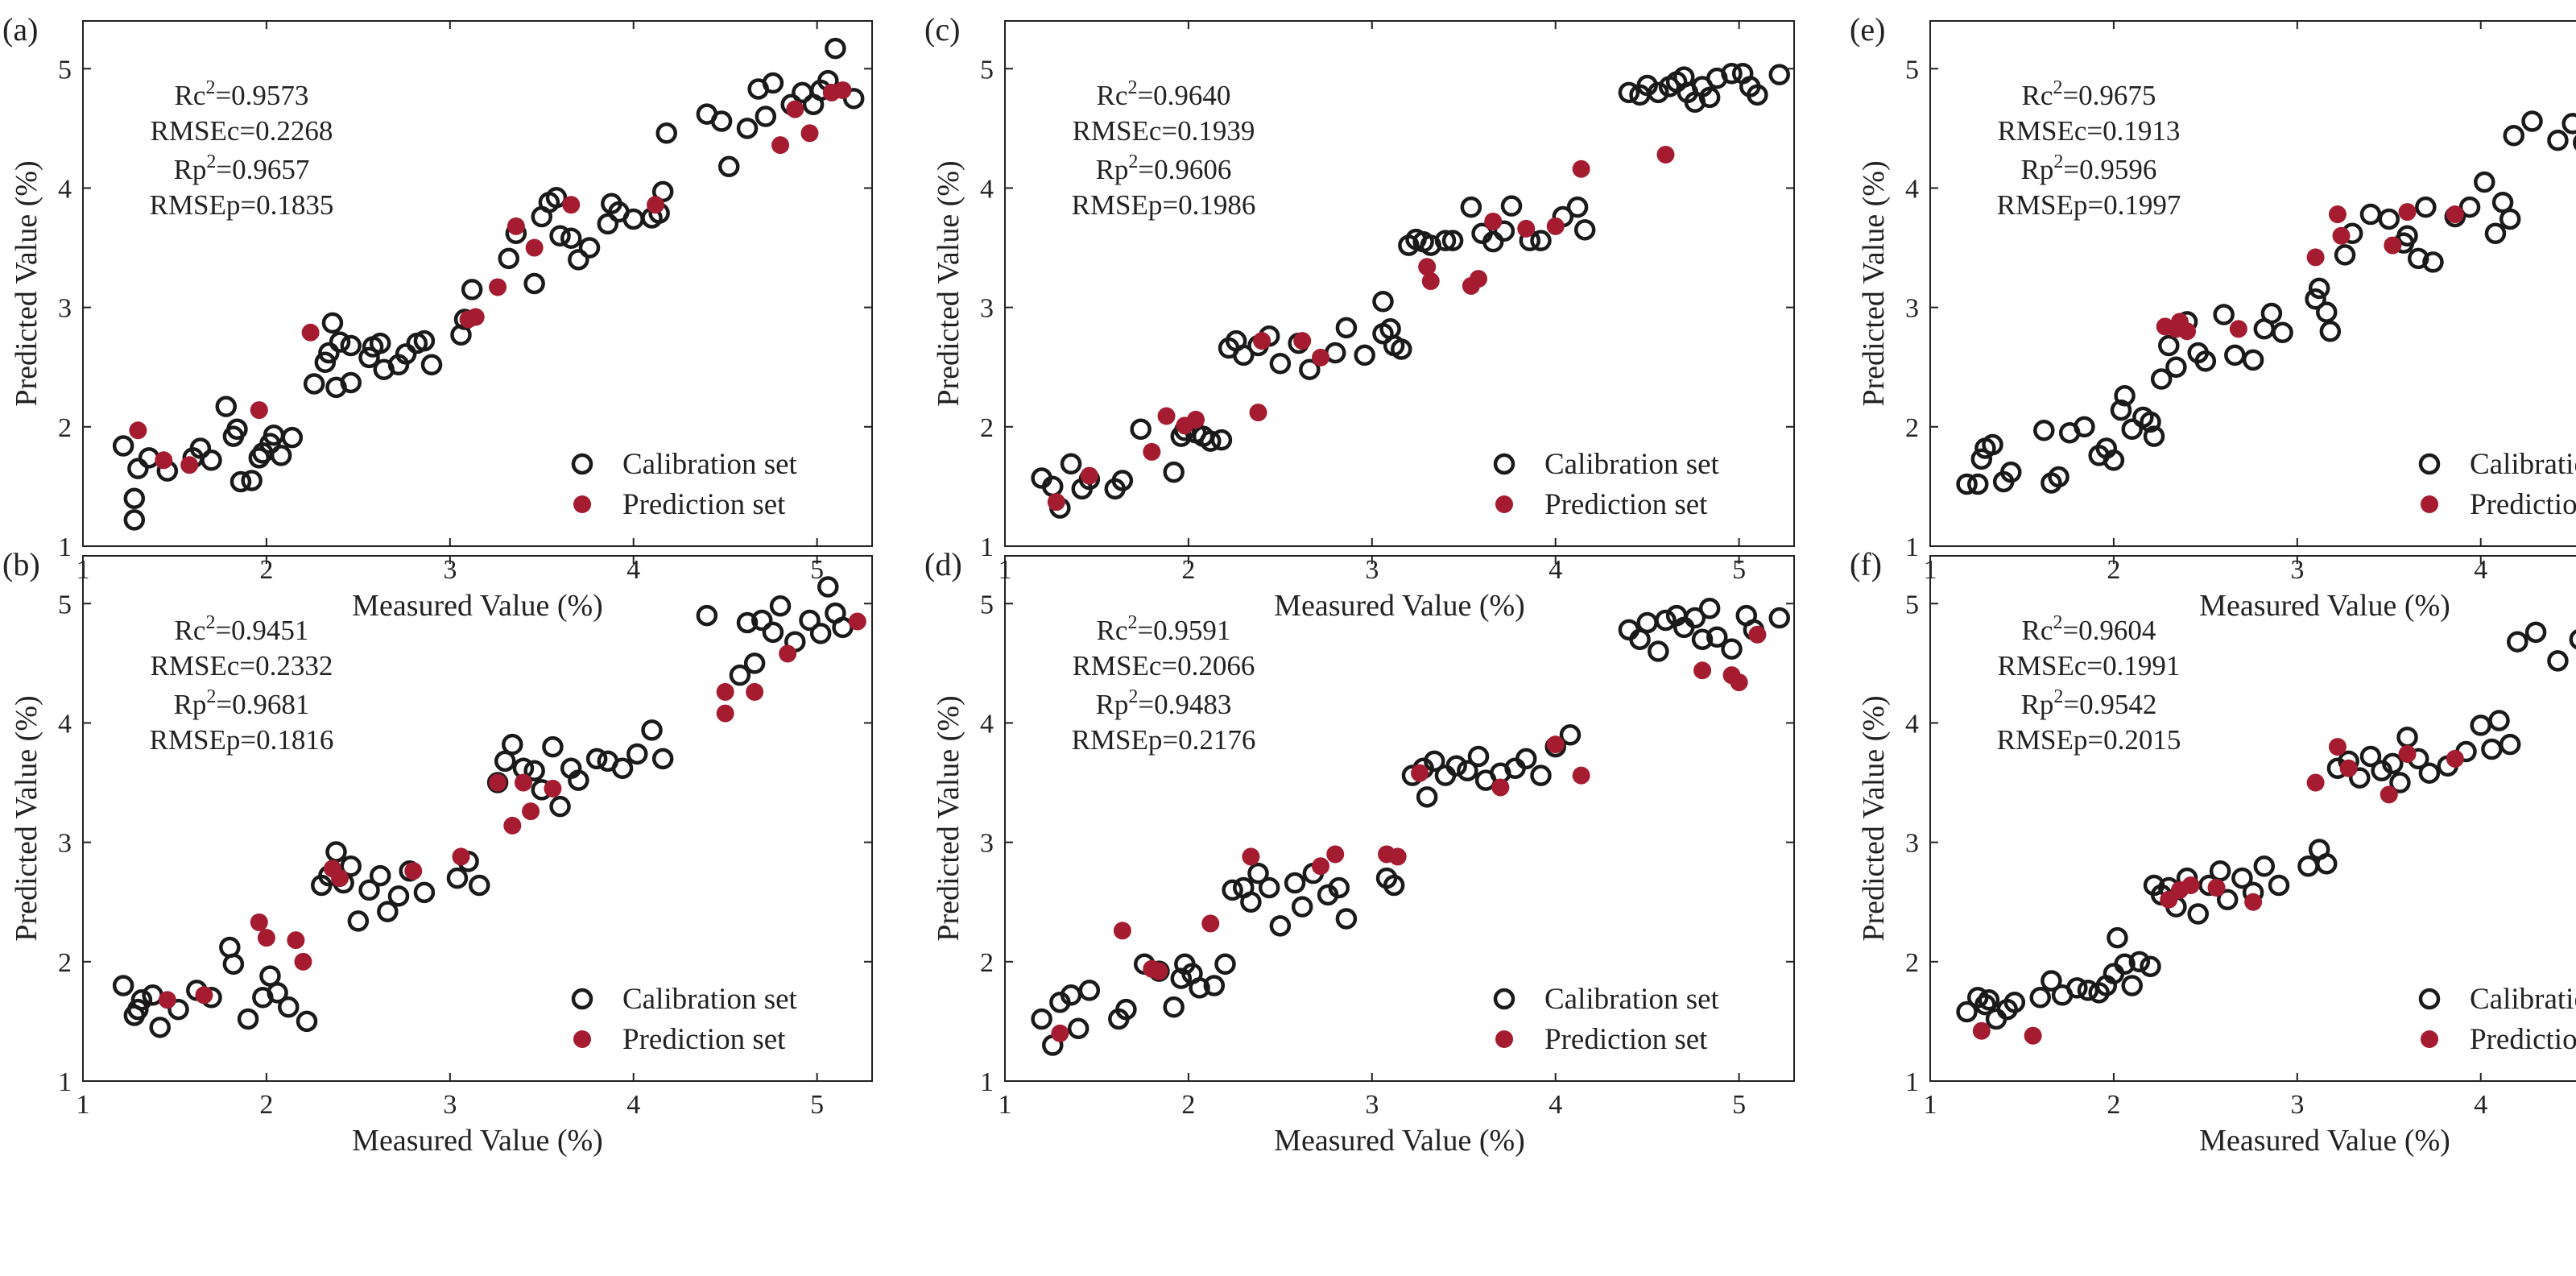 This screenshot has height=1276, width=2576. What do you see at coordinates (1866, 564) in the screenshot?
I see `panel-label: (f)` at bounding box center [1866, 564].